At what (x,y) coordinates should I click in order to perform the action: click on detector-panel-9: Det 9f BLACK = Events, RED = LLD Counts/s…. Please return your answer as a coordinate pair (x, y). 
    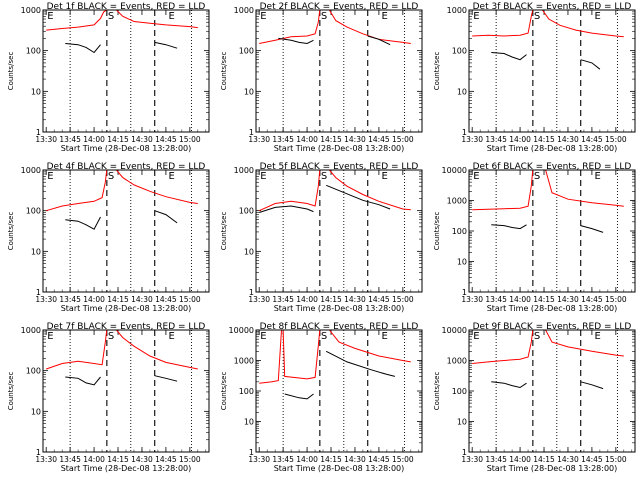
    Looking at the image, I should click on (534, 397).